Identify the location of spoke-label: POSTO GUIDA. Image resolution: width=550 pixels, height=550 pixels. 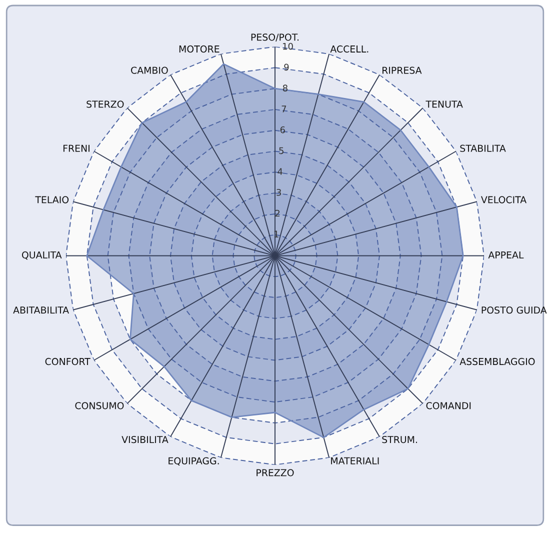
(514, 310).